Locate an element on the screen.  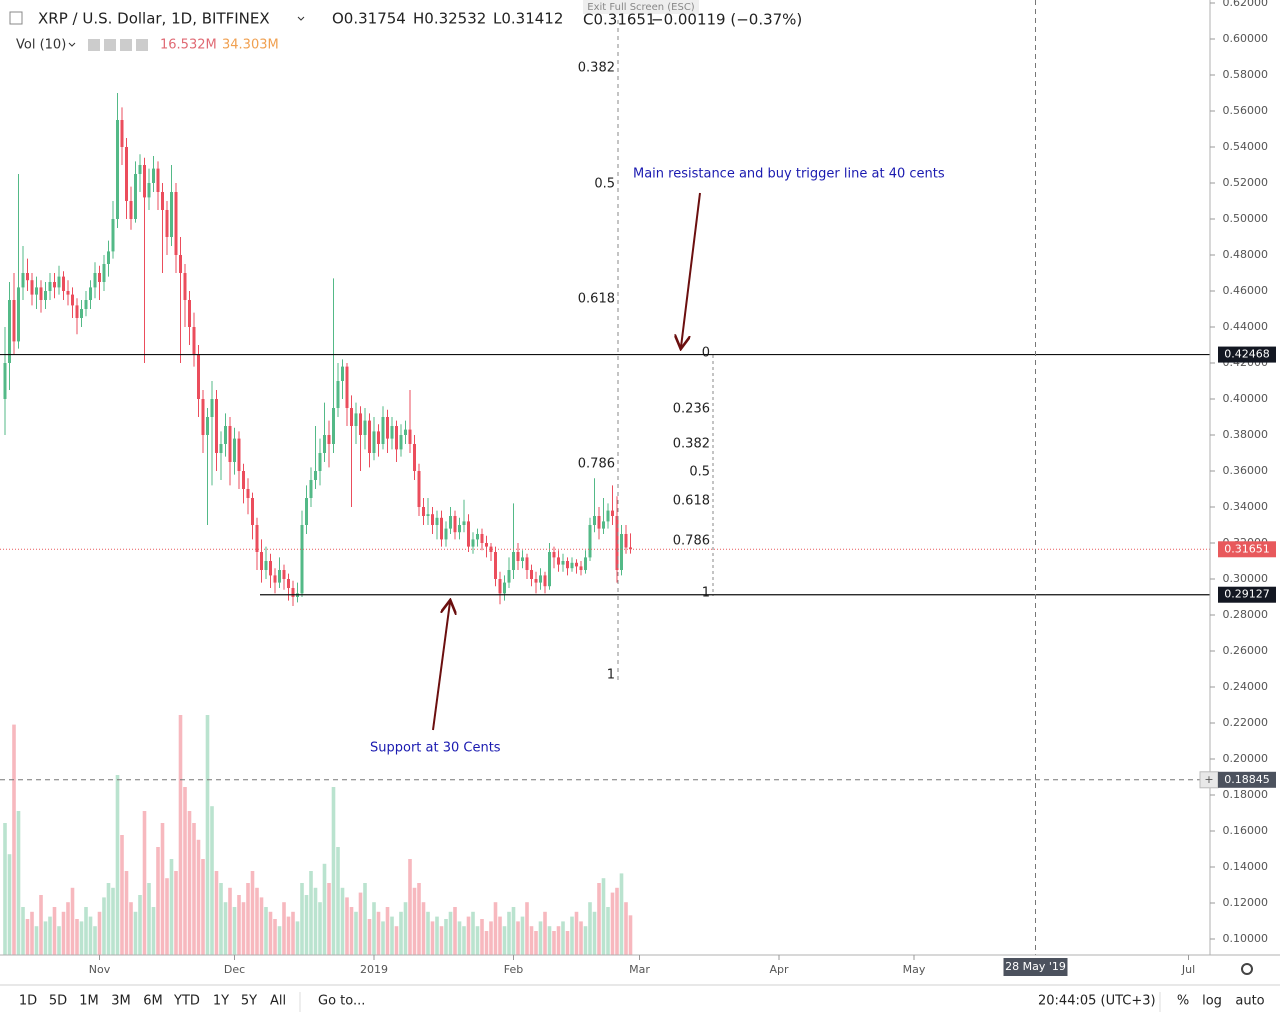
exit-fullscreen is located at coordinates (641, 7).